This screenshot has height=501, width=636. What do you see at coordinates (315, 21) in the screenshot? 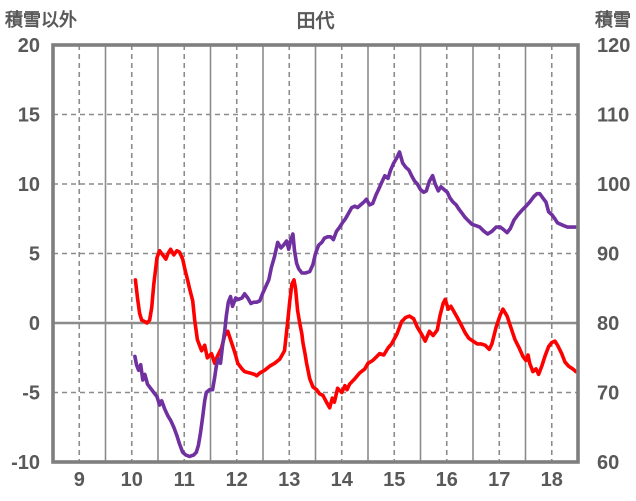
I see `chart-title: 田代` at bounding box center [315, 21].